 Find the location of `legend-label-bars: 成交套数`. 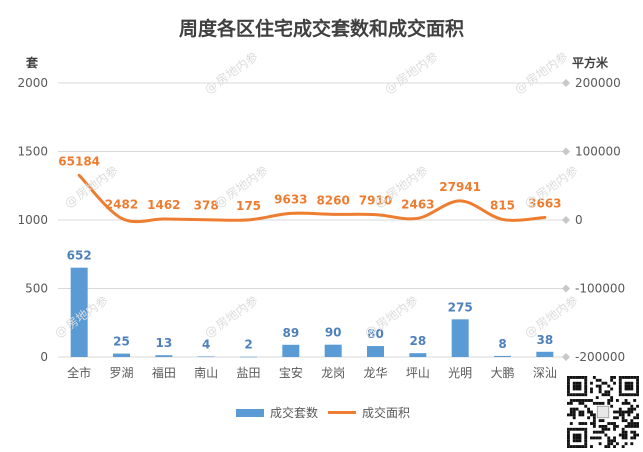

legend-label-bars: 成交套数 is located at coordinates (294, 413).